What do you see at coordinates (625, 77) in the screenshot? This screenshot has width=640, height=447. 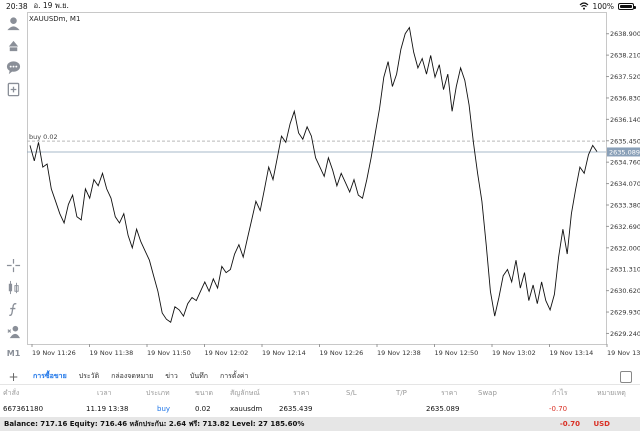 I see `y-tick-label: 2637.520` at bounding box center [625, 77].